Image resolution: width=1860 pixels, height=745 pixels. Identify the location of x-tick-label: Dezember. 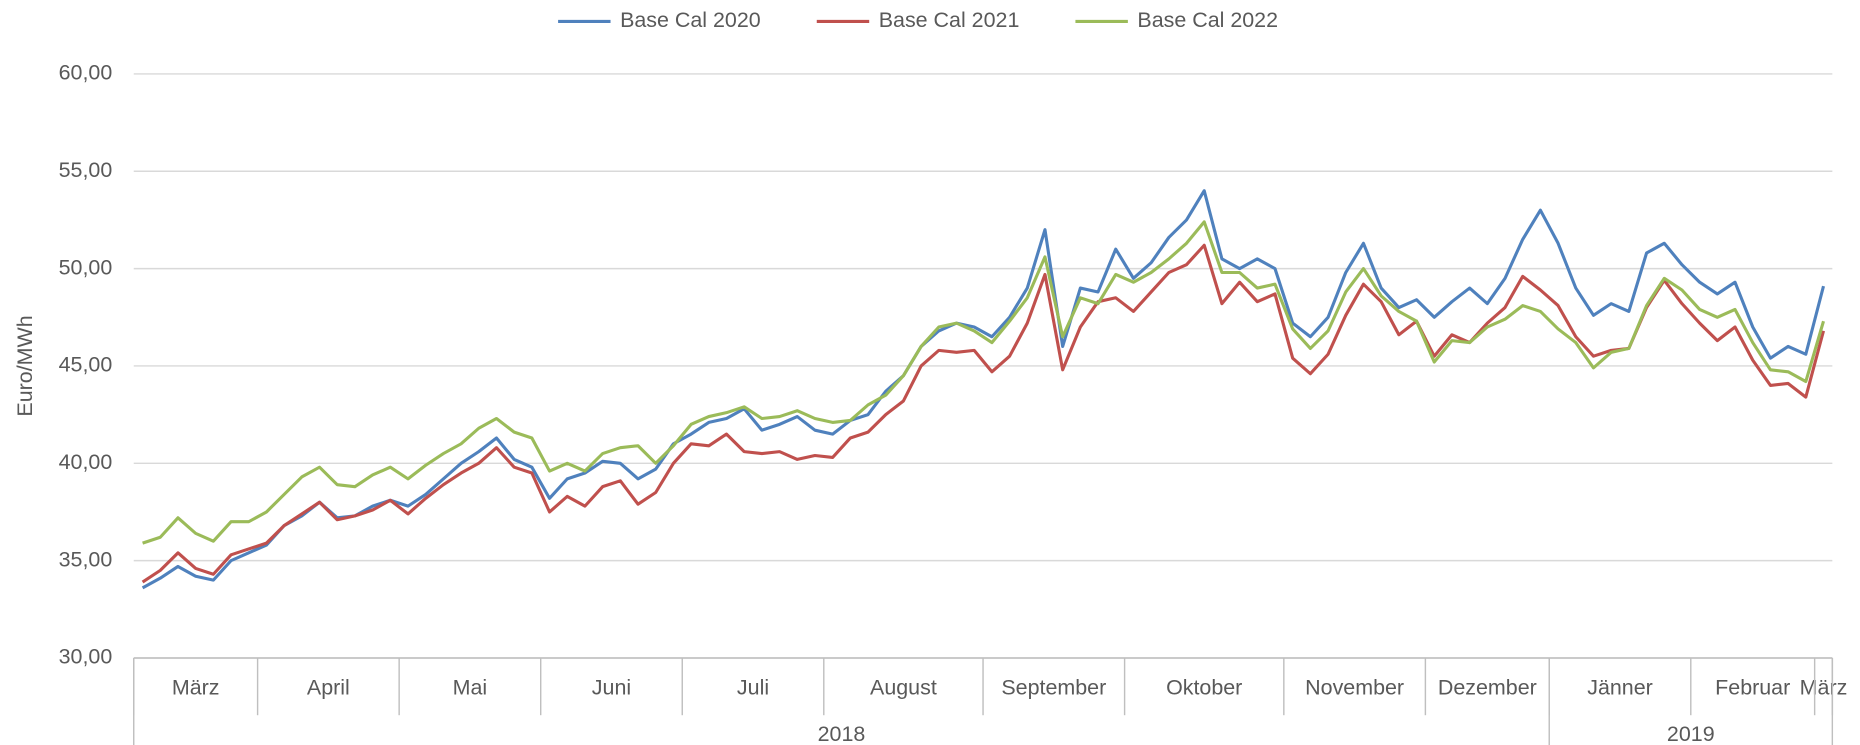
(1487, 688).